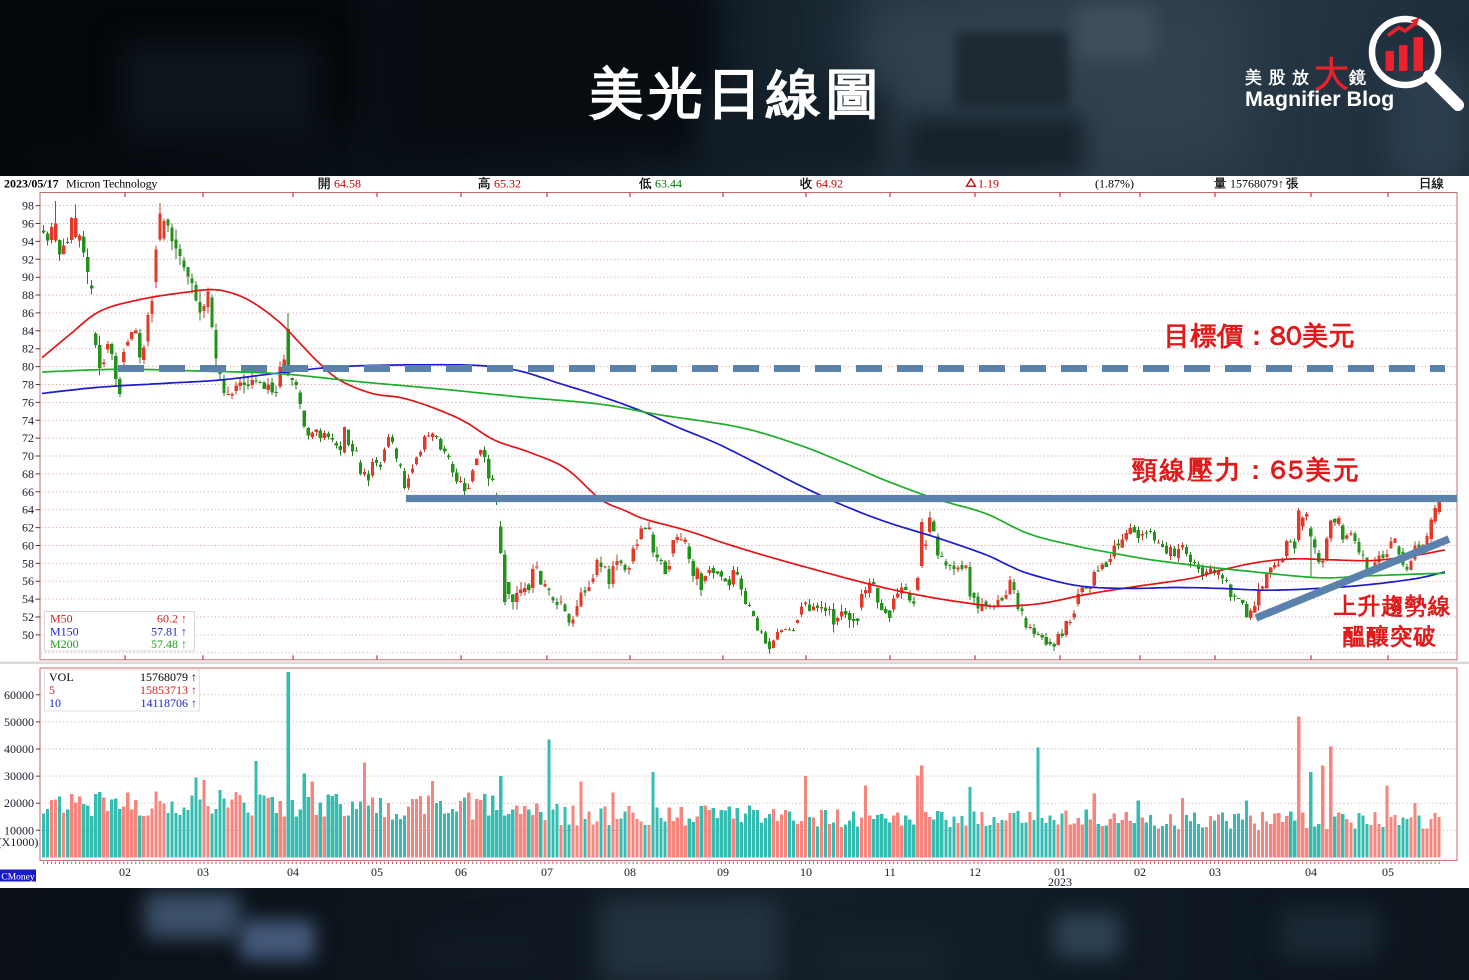  What do you see at coordinates (461, 872) in the screenshot?
I see `svg-text: 06` at bounding box center [461, 872].